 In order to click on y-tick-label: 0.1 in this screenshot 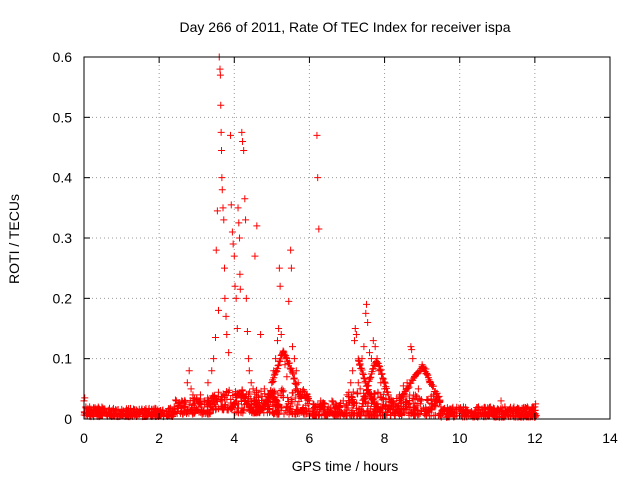, I will do `click(63, 359)`.